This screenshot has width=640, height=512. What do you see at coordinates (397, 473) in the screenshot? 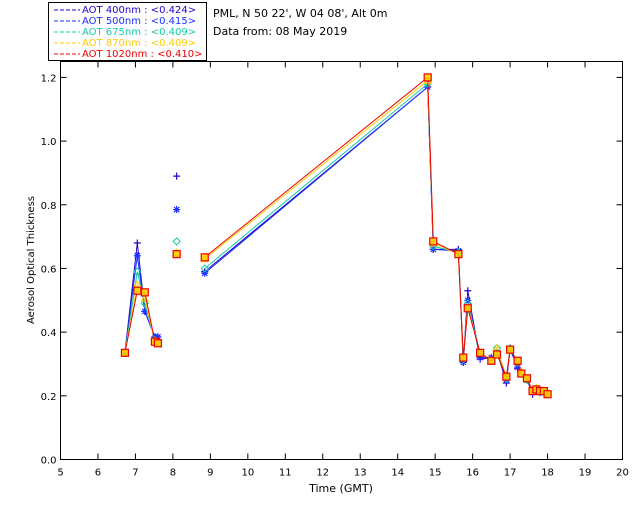
I see `x-tick-label: 14` at bounding box center [397, 473].